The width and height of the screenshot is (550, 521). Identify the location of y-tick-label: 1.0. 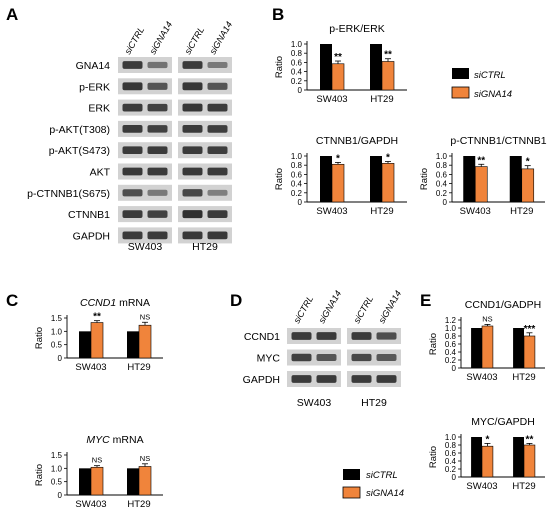
(297, 156).